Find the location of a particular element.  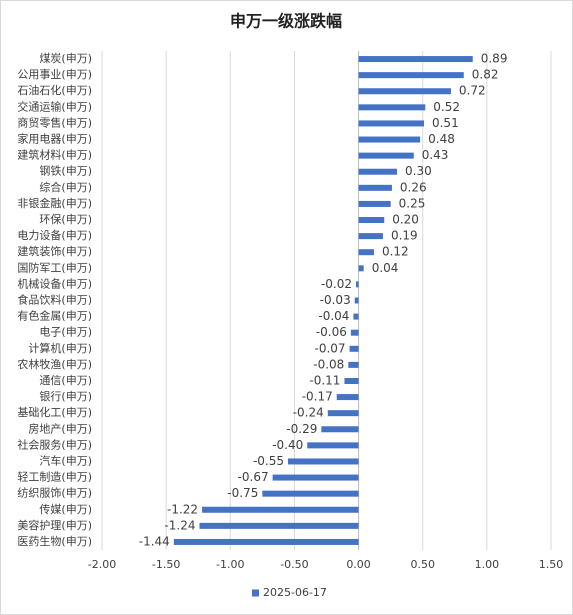

data-label: 0.52 is located at coordinates (446, 107).